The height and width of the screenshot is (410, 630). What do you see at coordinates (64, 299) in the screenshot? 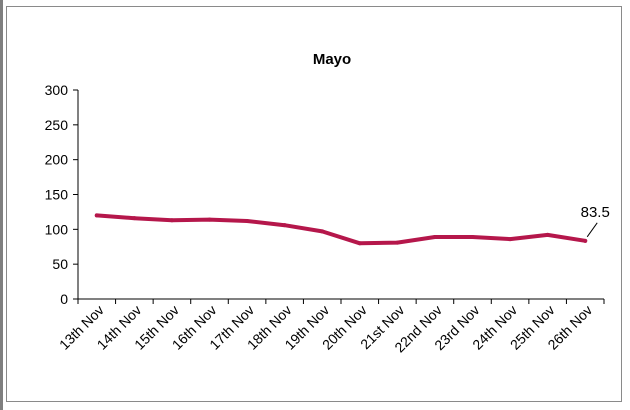
I see `y-tick-label: 0` at bounding box center [64, 299].